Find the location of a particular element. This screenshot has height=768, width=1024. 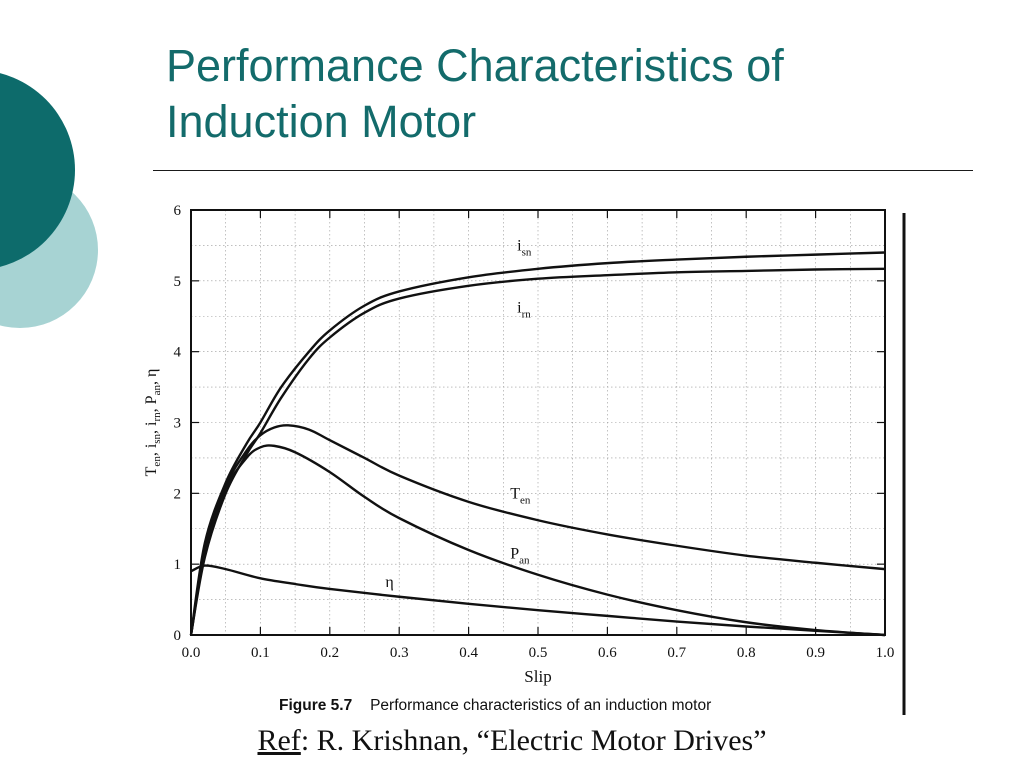

y-tick-label: 3 is located at coordinates (178, 424).